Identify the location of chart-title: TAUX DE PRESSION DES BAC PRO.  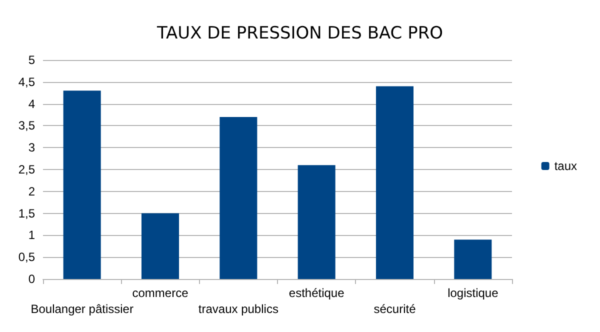
(300, 34).